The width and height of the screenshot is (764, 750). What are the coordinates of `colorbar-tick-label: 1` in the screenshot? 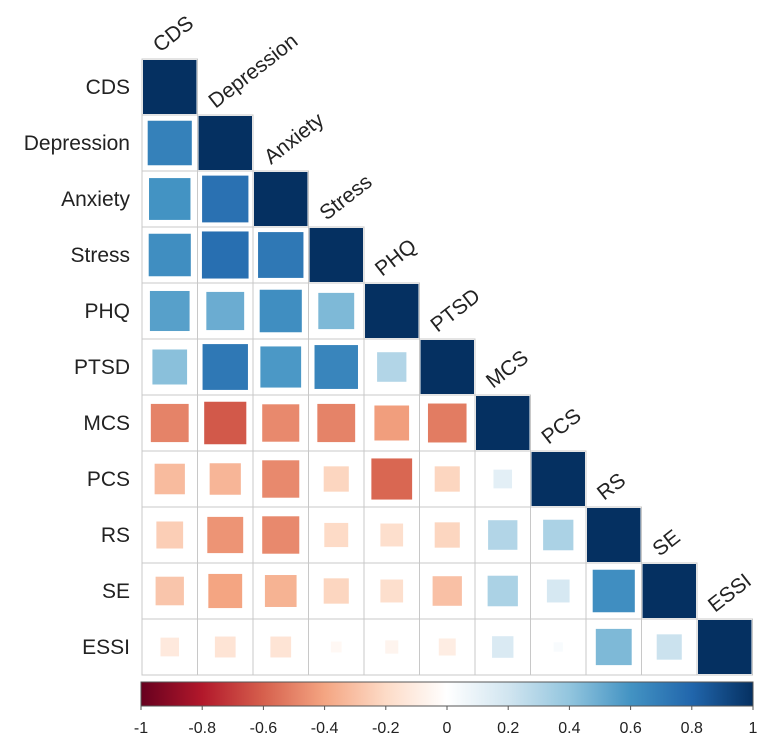 It's located at (753, 728).